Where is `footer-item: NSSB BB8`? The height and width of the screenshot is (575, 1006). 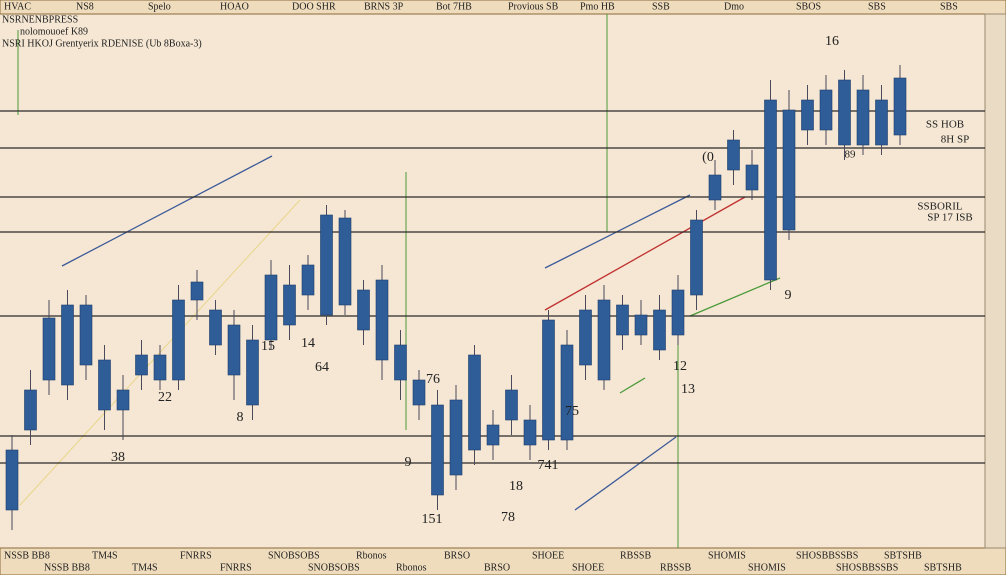 footer-item: NSSB BB8 is located at coordinates (67, 567).